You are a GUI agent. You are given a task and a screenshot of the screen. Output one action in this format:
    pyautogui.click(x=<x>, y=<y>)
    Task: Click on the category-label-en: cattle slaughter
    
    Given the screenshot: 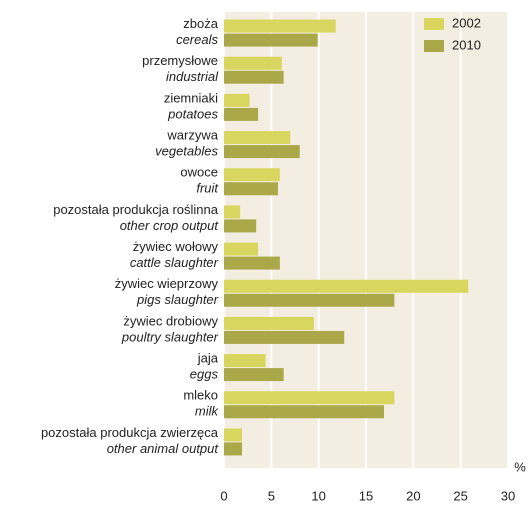 What is the action you would take?
    pyautogui.click(x=174, y=262)
    